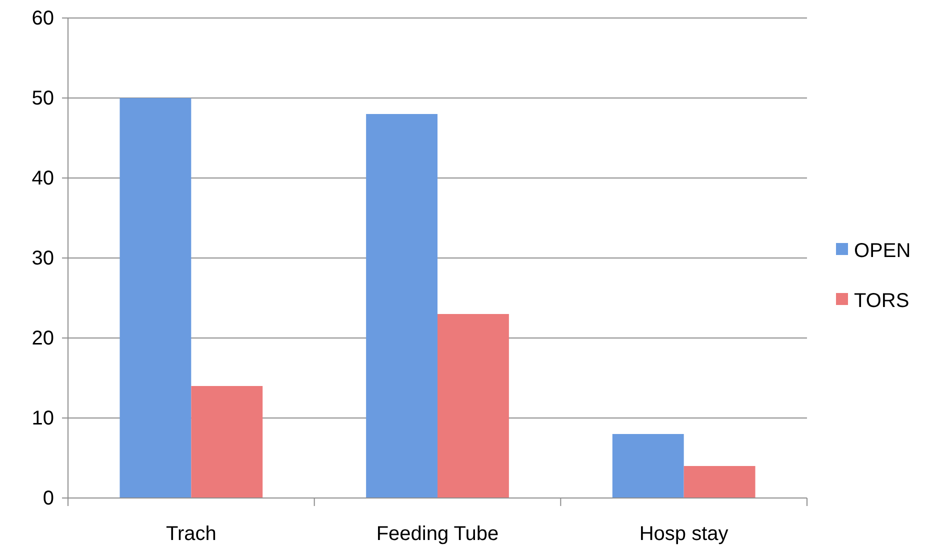 Image resolution: width=948 pixels, height=547 pixels. Describe the element at coordinates (43, 338) in the screenshot. I see `y-tick-label: 20` at that location.